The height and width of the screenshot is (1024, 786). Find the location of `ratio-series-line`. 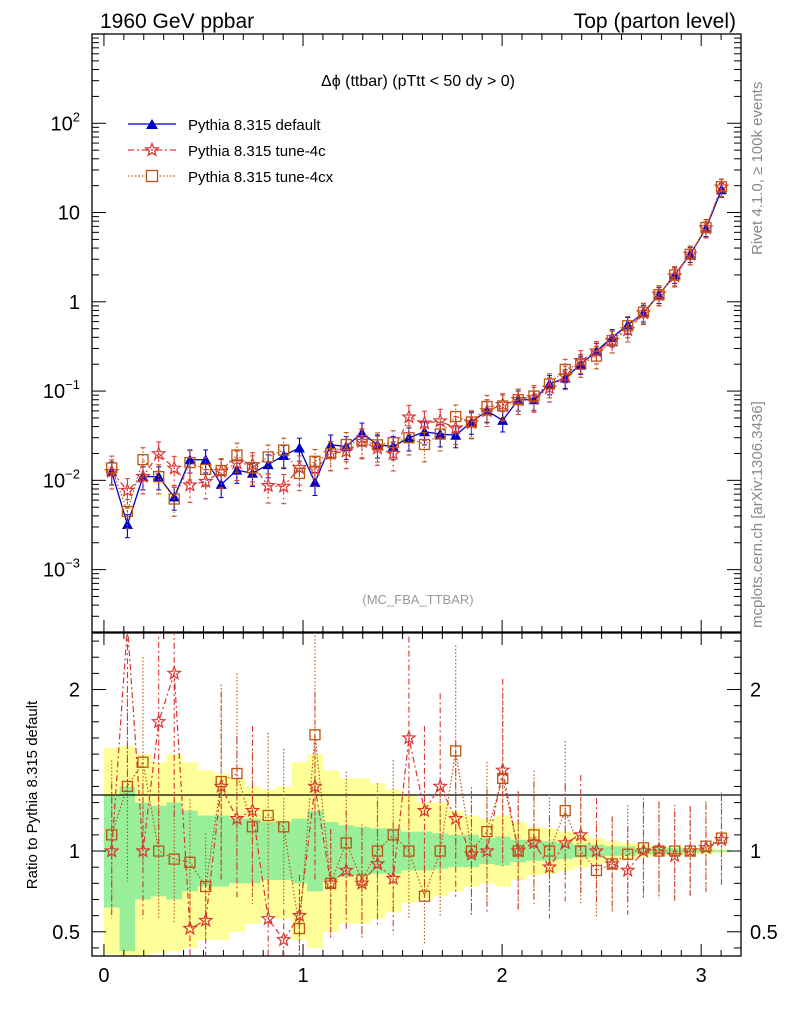

ratio-series-line is located at coordinates (416, 831).